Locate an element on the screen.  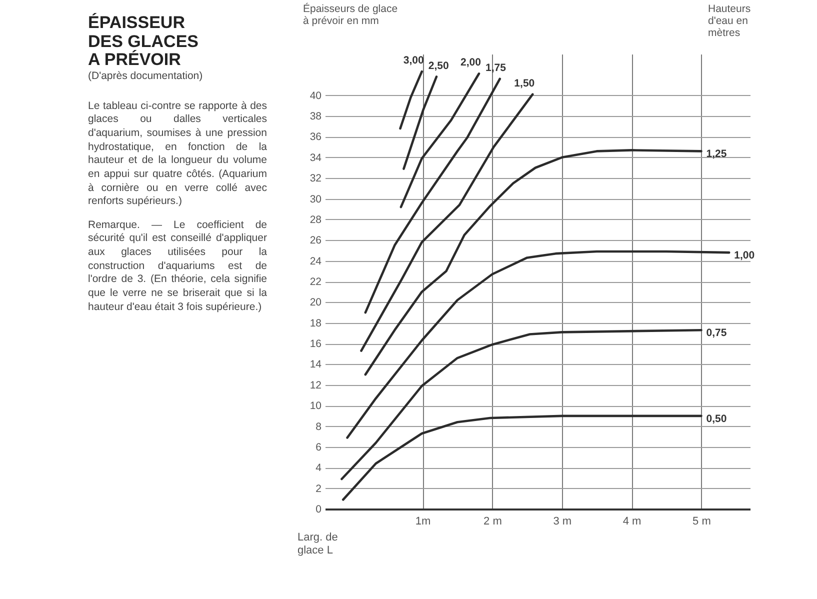
series-label: 1,25 is located at coordinates (716, 154).